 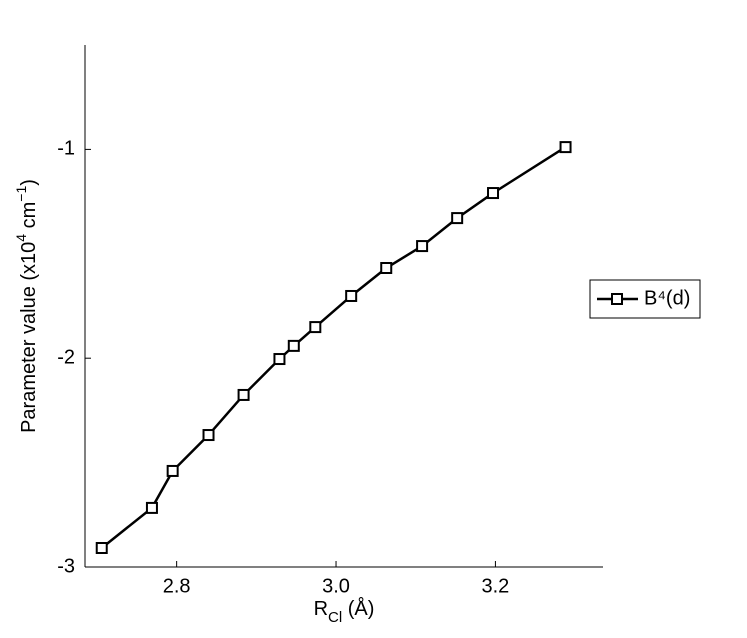 I want to click on y-tick-label: -1, so click(x=66, y=149).